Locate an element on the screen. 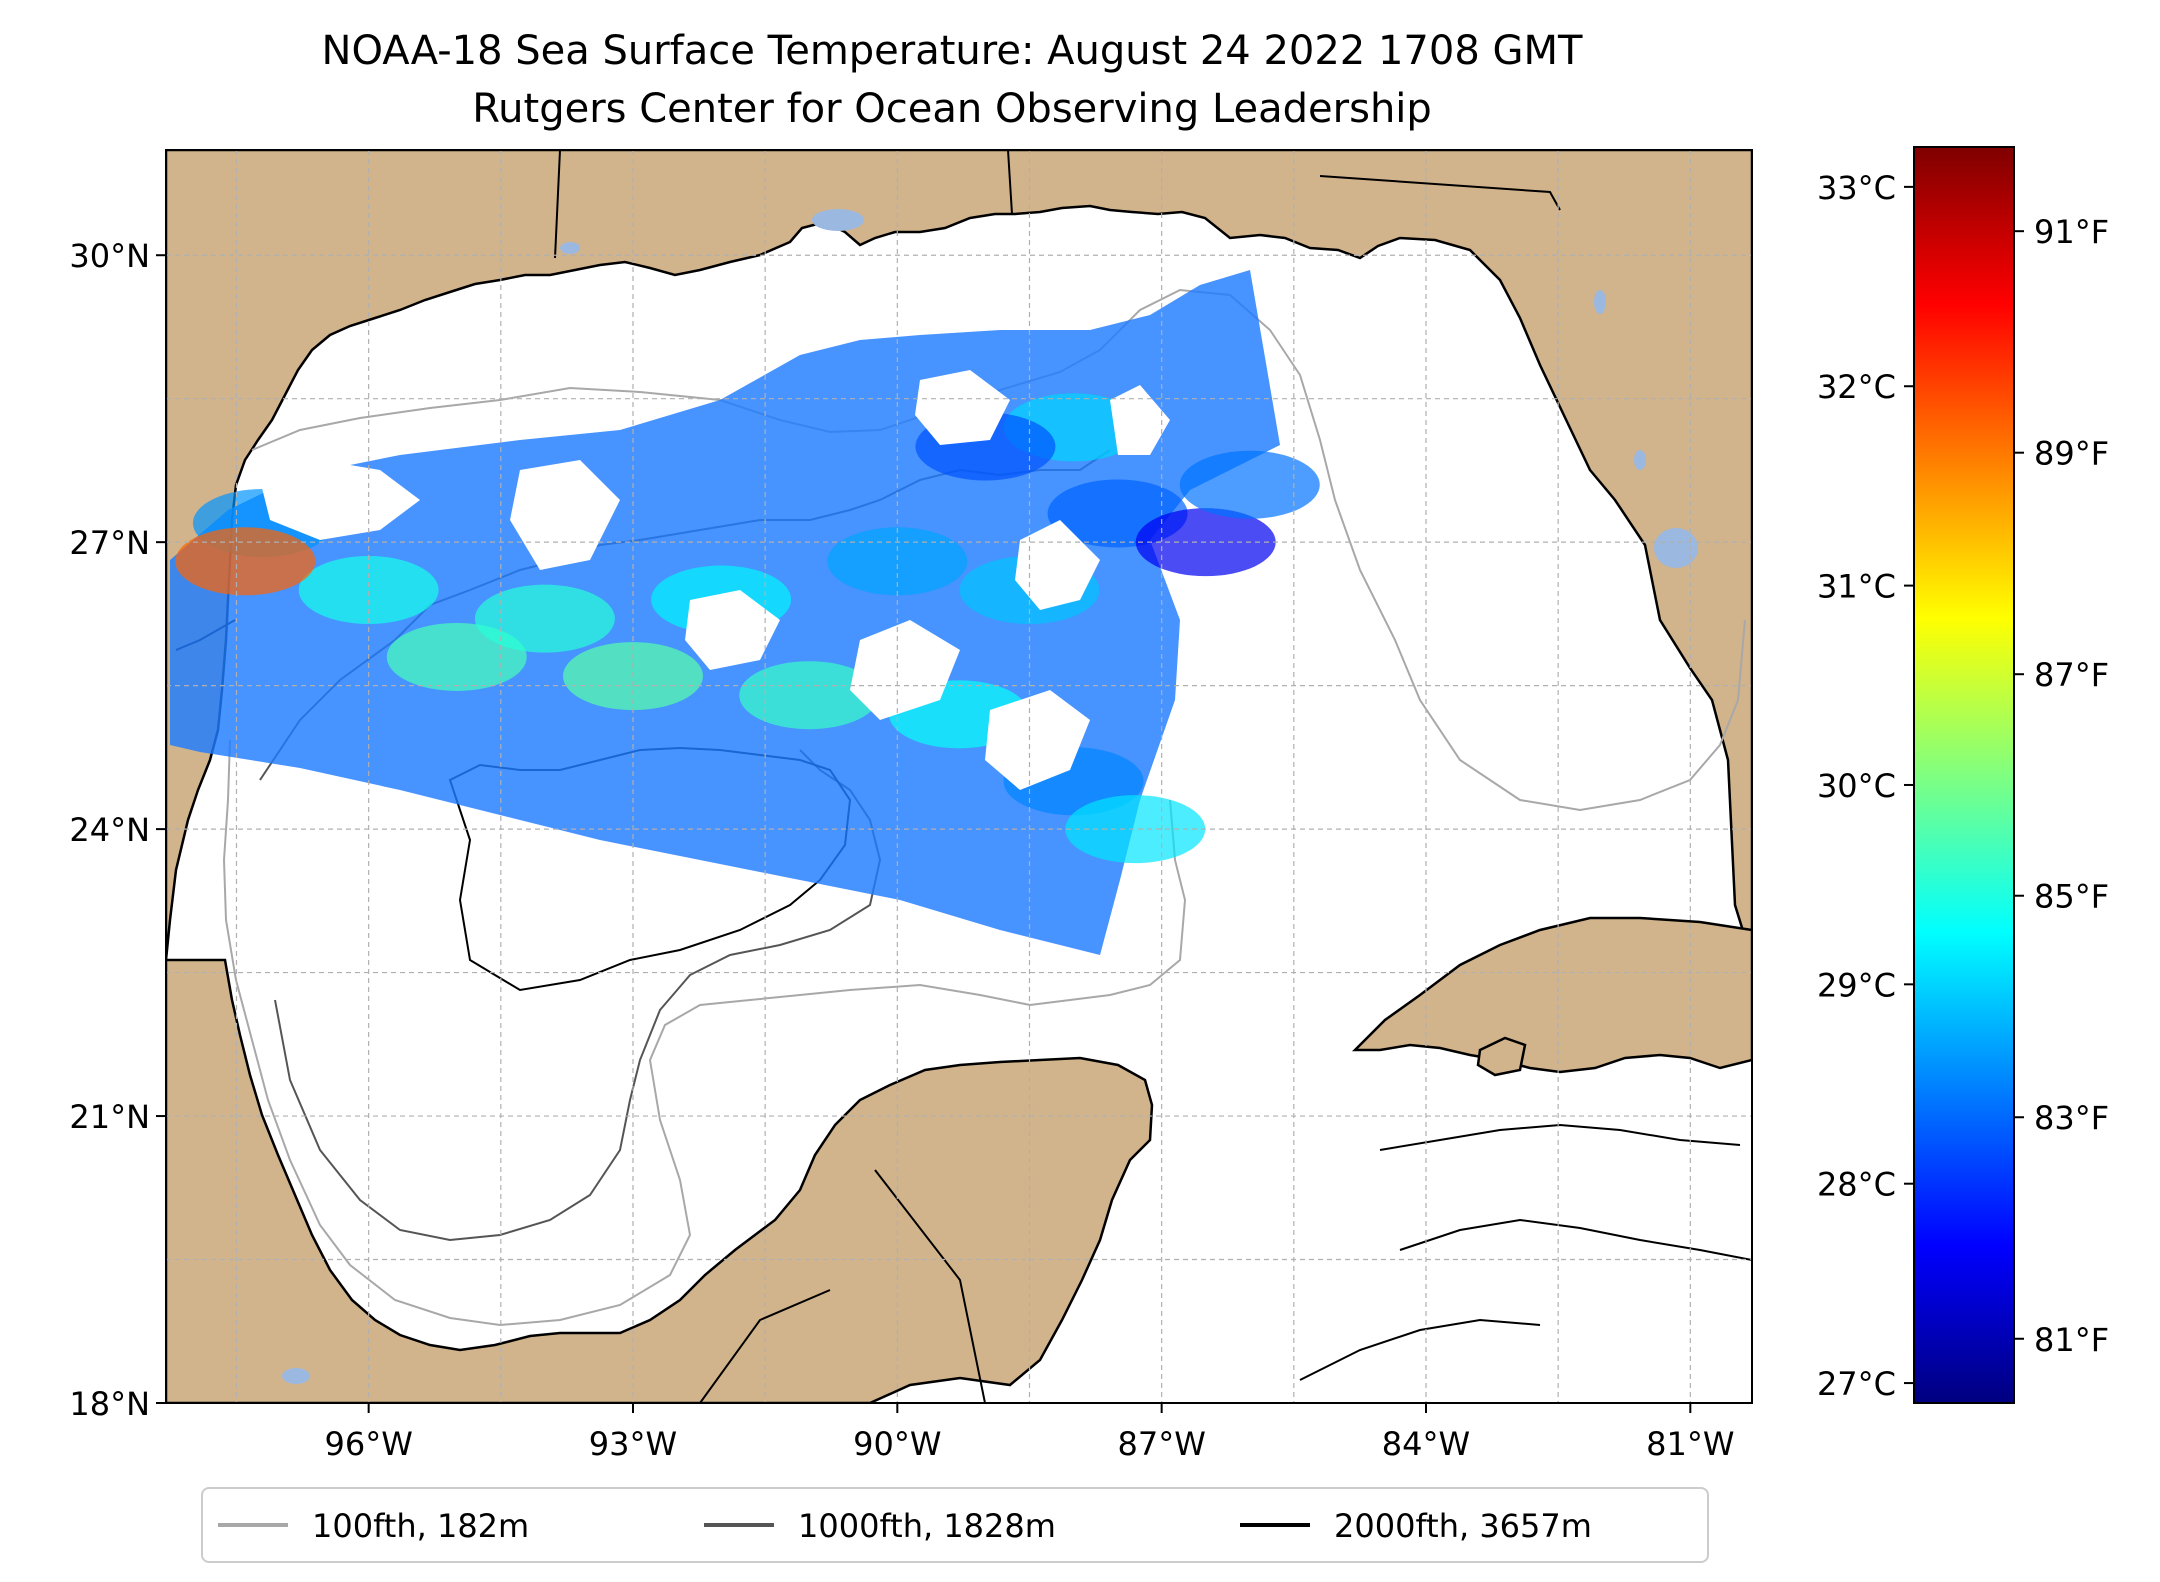 The image size is (2160, 1582). y-tick-label: 18°N is located at coordinates (109, 1404).